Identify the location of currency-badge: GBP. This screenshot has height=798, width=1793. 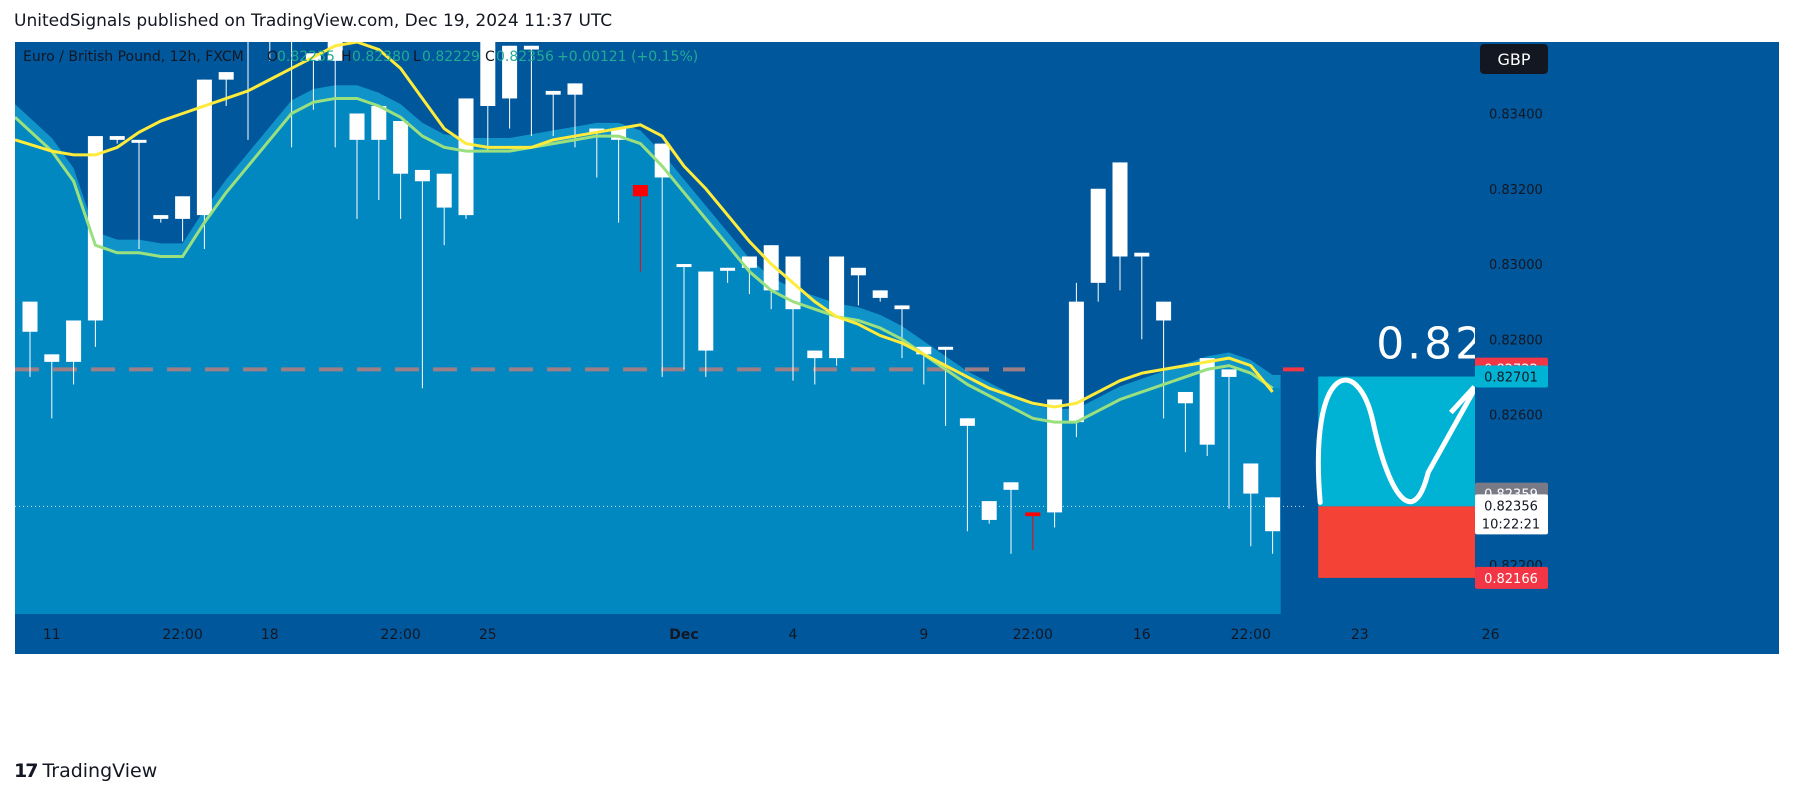
(1514, 59).